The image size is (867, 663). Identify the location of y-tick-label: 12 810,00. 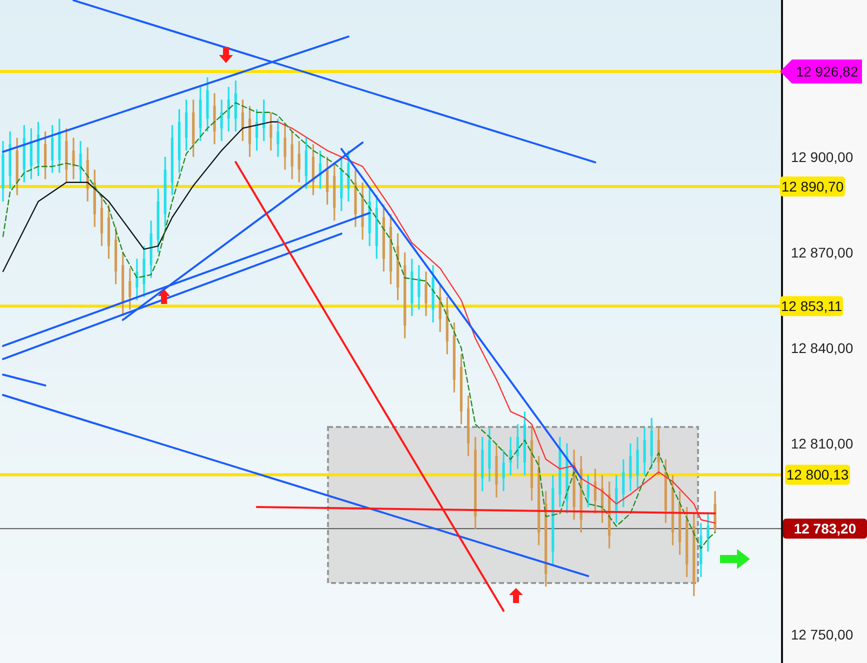
(822, 443).